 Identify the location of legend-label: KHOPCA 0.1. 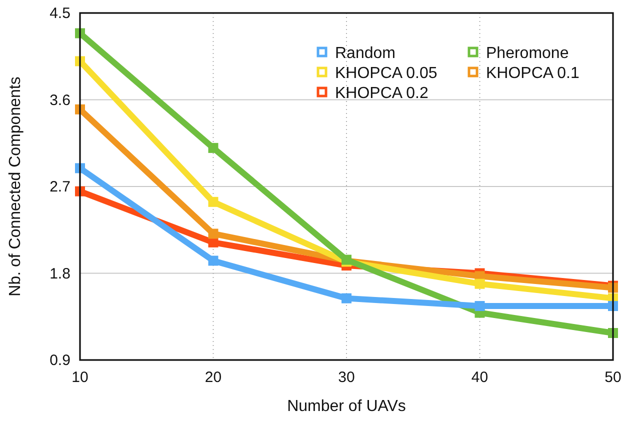
(533, 73).